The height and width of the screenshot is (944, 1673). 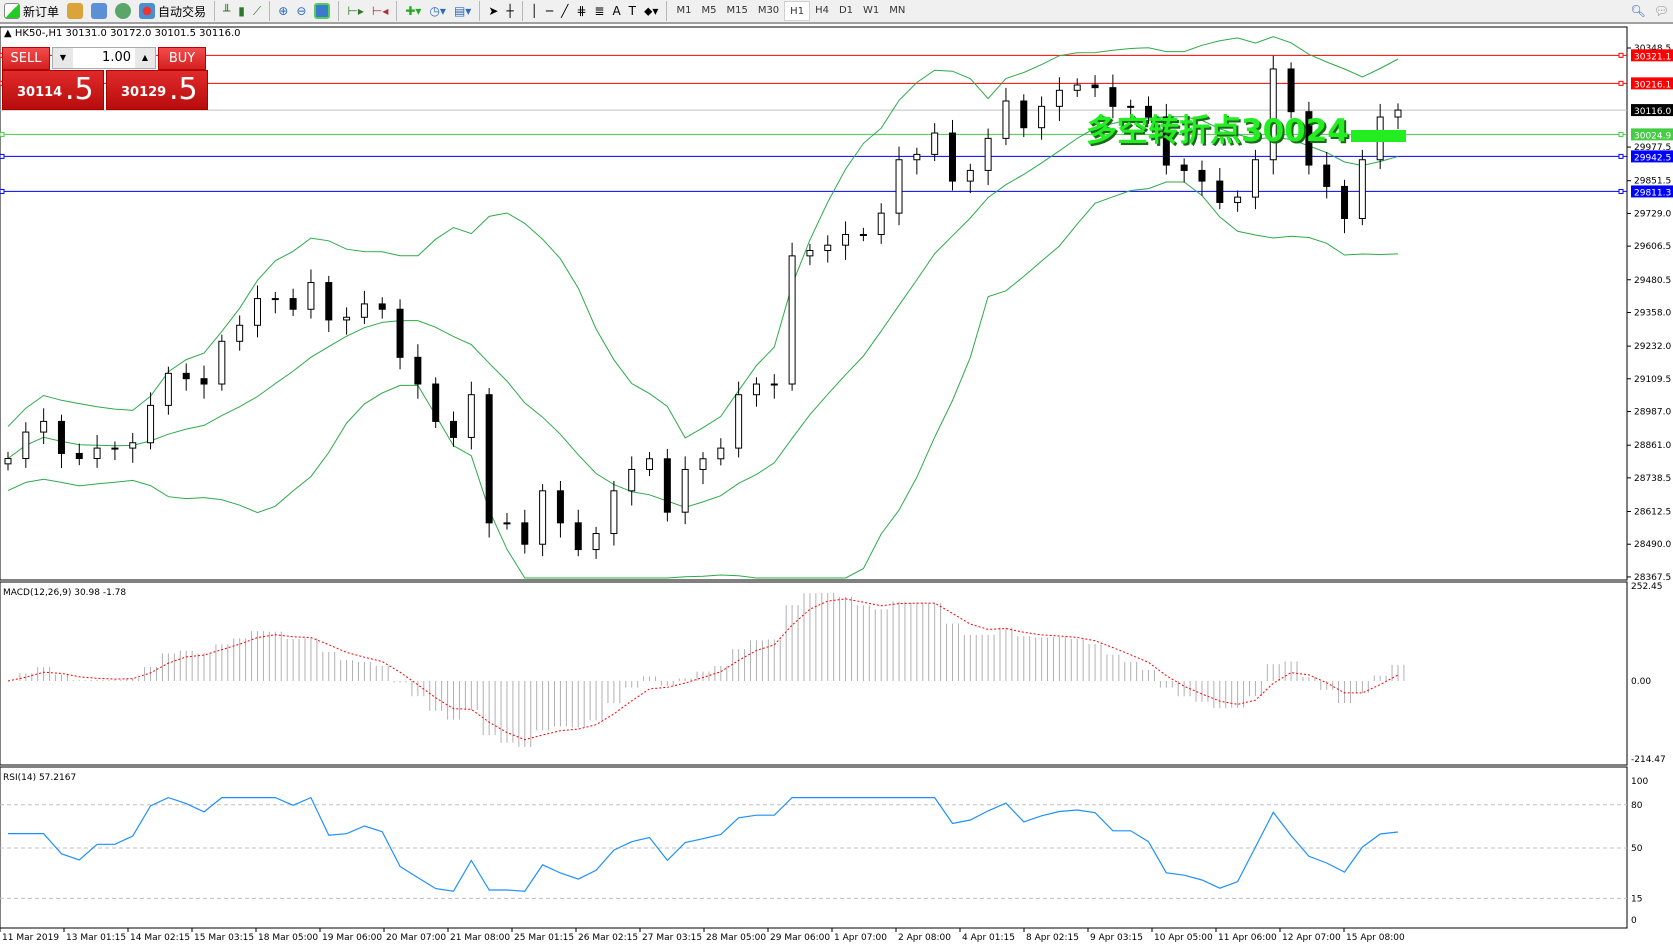 I want to click on time-label: 28 Mar 05:00, so click(x=736, y=938).